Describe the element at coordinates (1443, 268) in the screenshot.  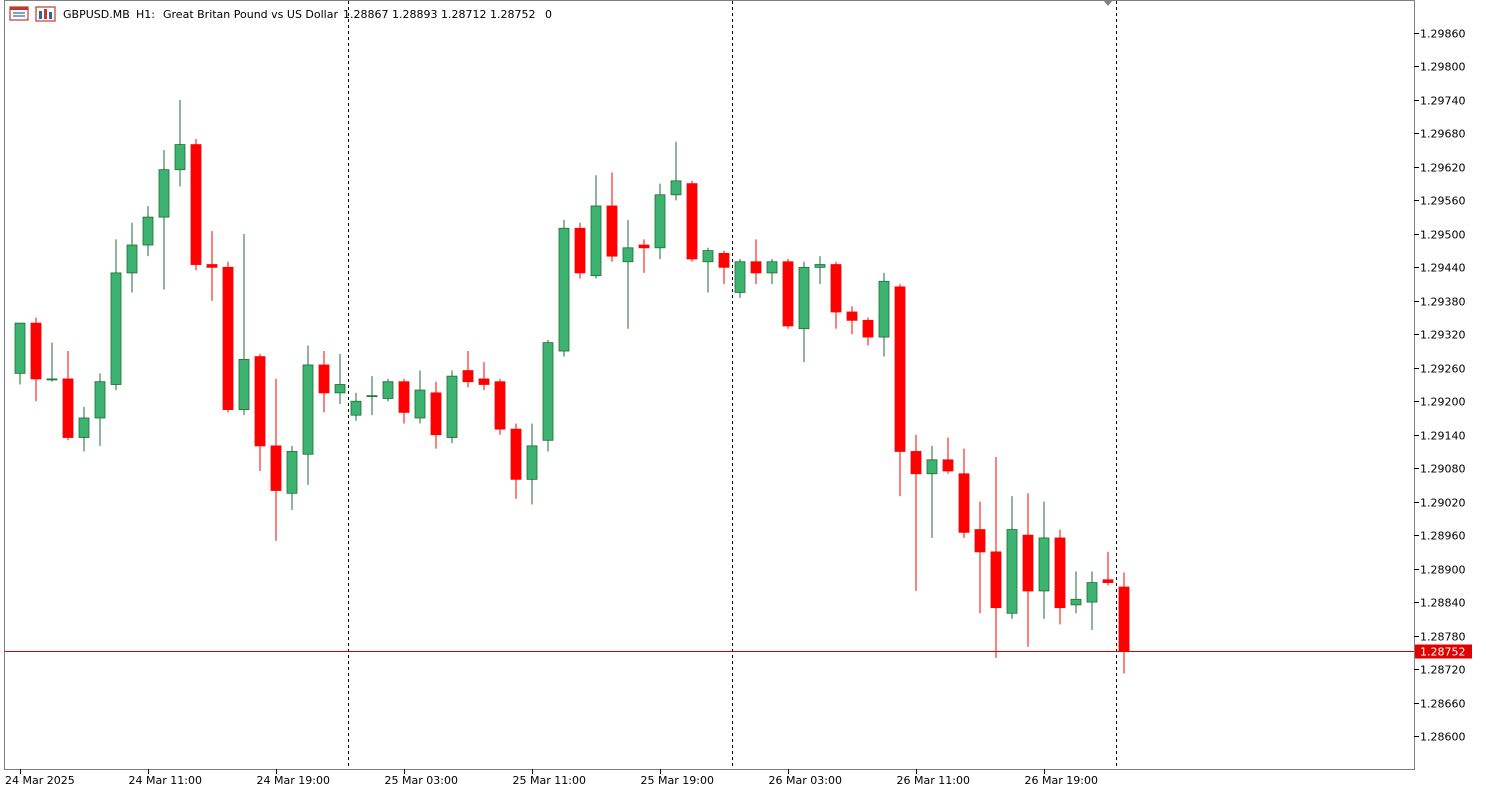
I see `price-tick-label: 1.29440` at that location.